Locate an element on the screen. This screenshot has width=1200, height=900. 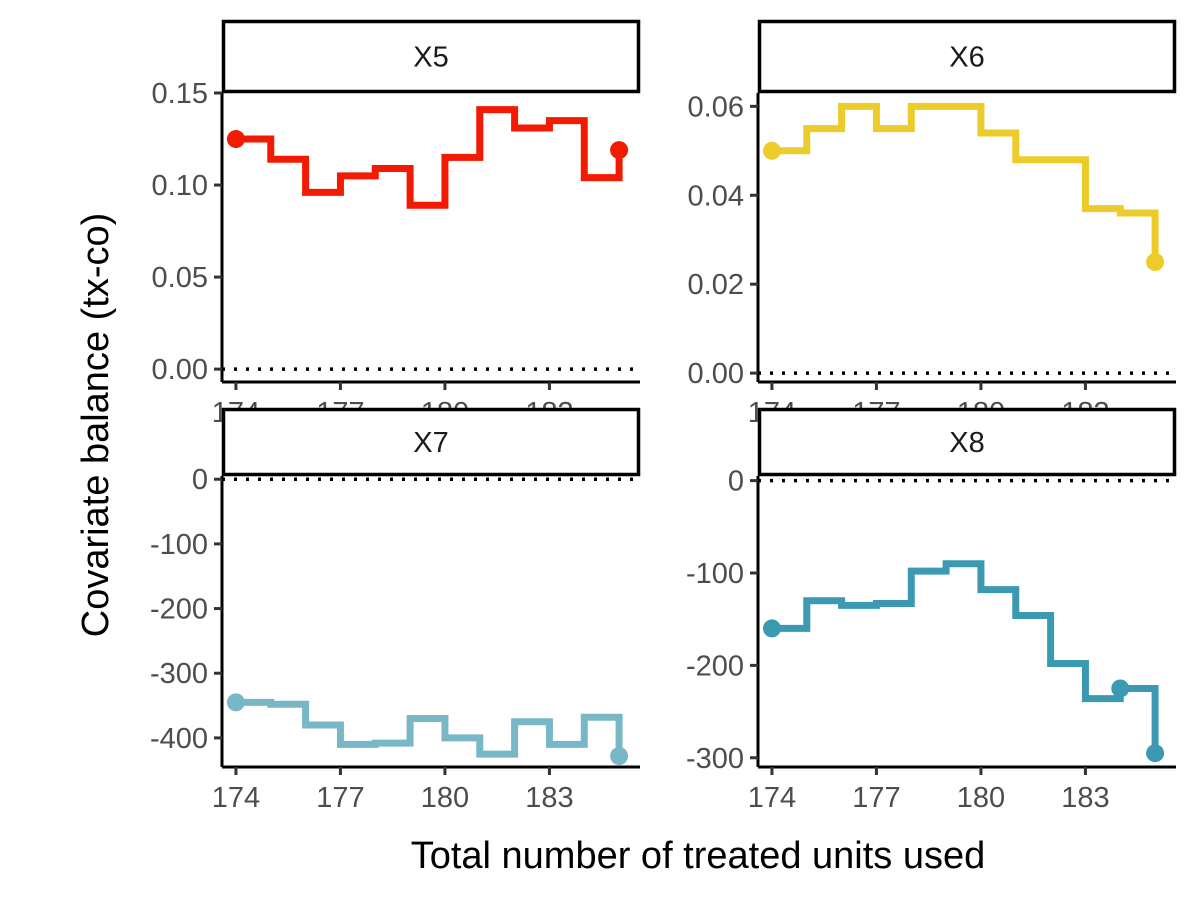
y-axis-title: Covariate balance (tx-co) is located at coordinates (96, 425).